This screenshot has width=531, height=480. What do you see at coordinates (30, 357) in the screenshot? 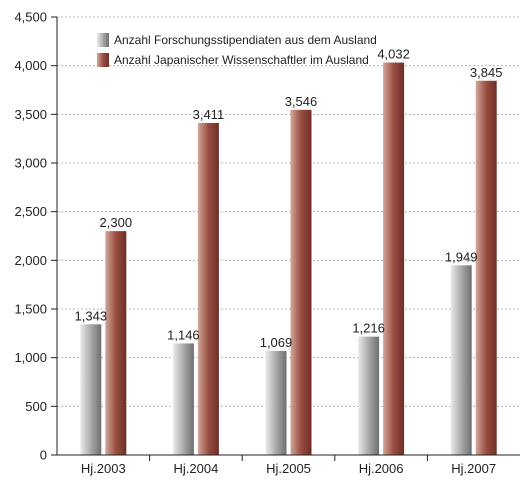
I see `y-tick-label: 1,000` at bounding box center [30, 357].